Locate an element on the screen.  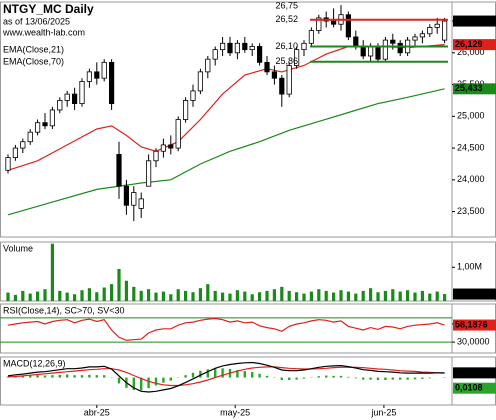
value-box-label: 206,700 is located at coordinates (471, 293).